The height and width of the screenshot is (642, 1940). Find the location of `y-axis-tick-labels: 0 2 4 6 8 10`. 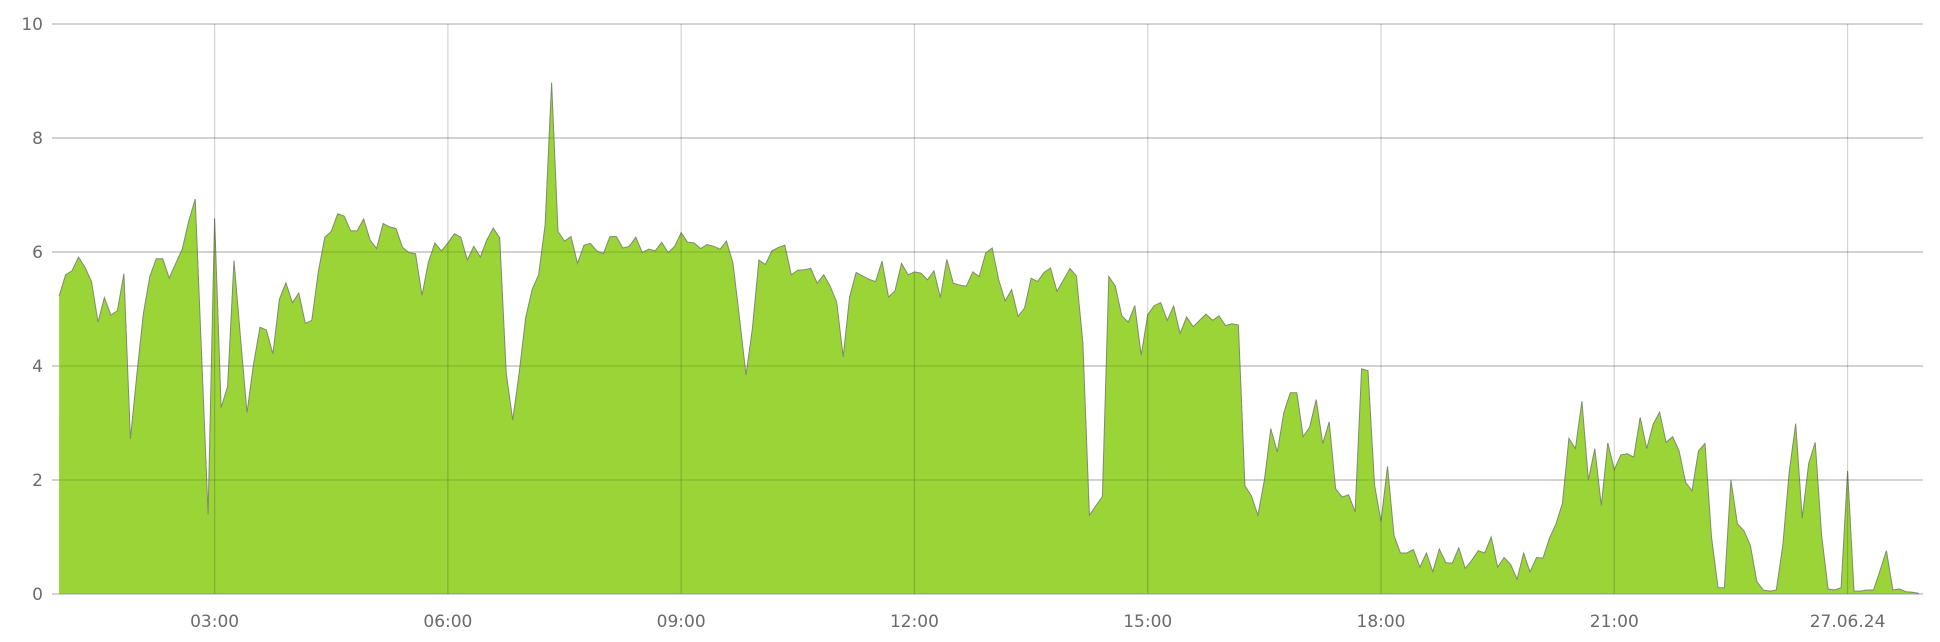

y-axis-tick-labels: 0 2 4 6 8 10 is located at coordinates (32, 310).